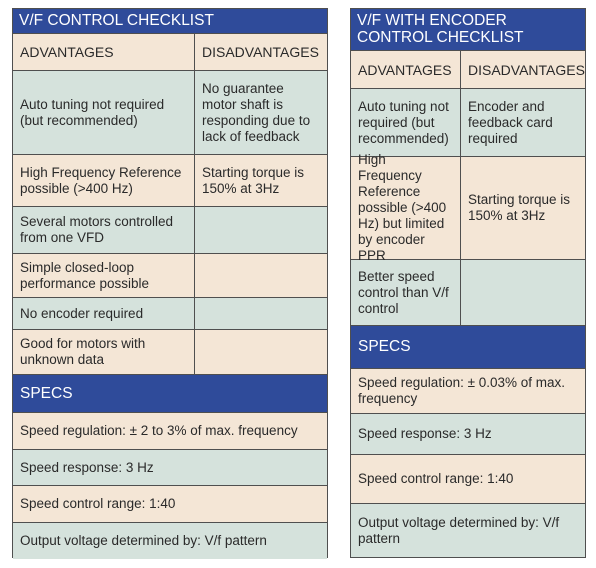 The image size is (596, 568). Describe the element at coordinates (406, 292) in the screenshot. I see `advantage-cell: Better speed control than V/f control` at that location.